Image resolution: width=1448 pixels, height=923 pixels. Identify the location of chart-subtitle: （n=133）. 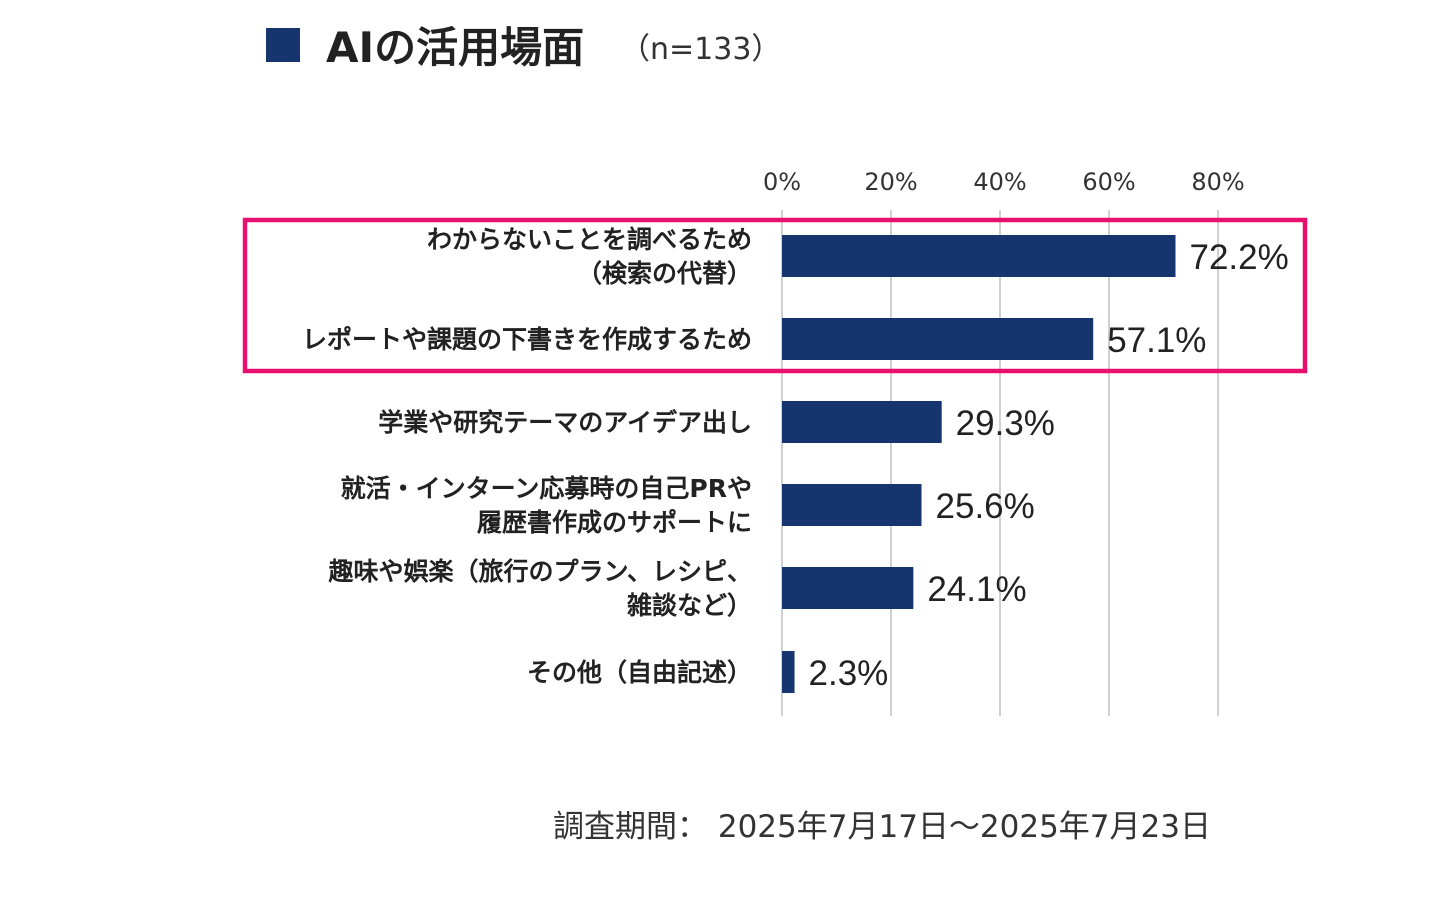
(701, 49).